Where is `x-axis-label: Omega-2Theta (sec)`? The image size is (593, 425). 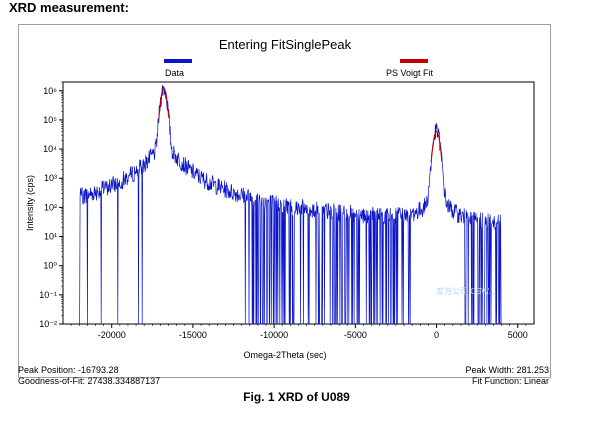 x-axis-label: Omega-2Theta (sec) is located at coordinates (284, 355).